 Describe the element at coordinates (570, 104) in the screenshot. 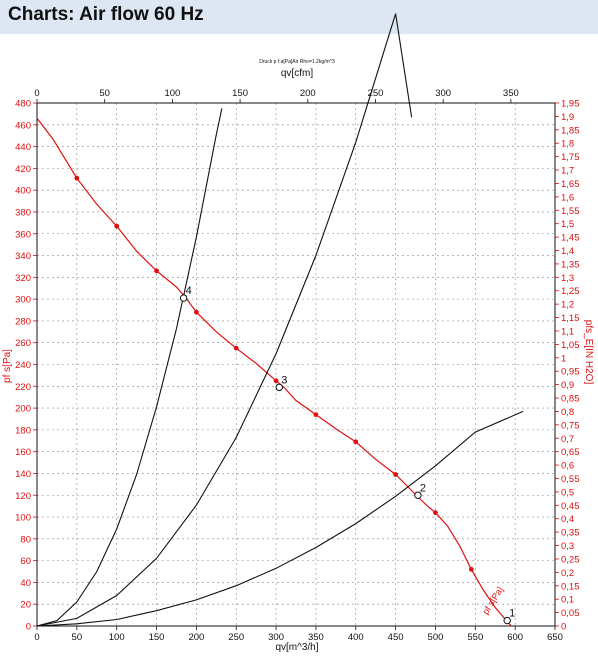

I see `y2-tick-label: 1,95` at that location.